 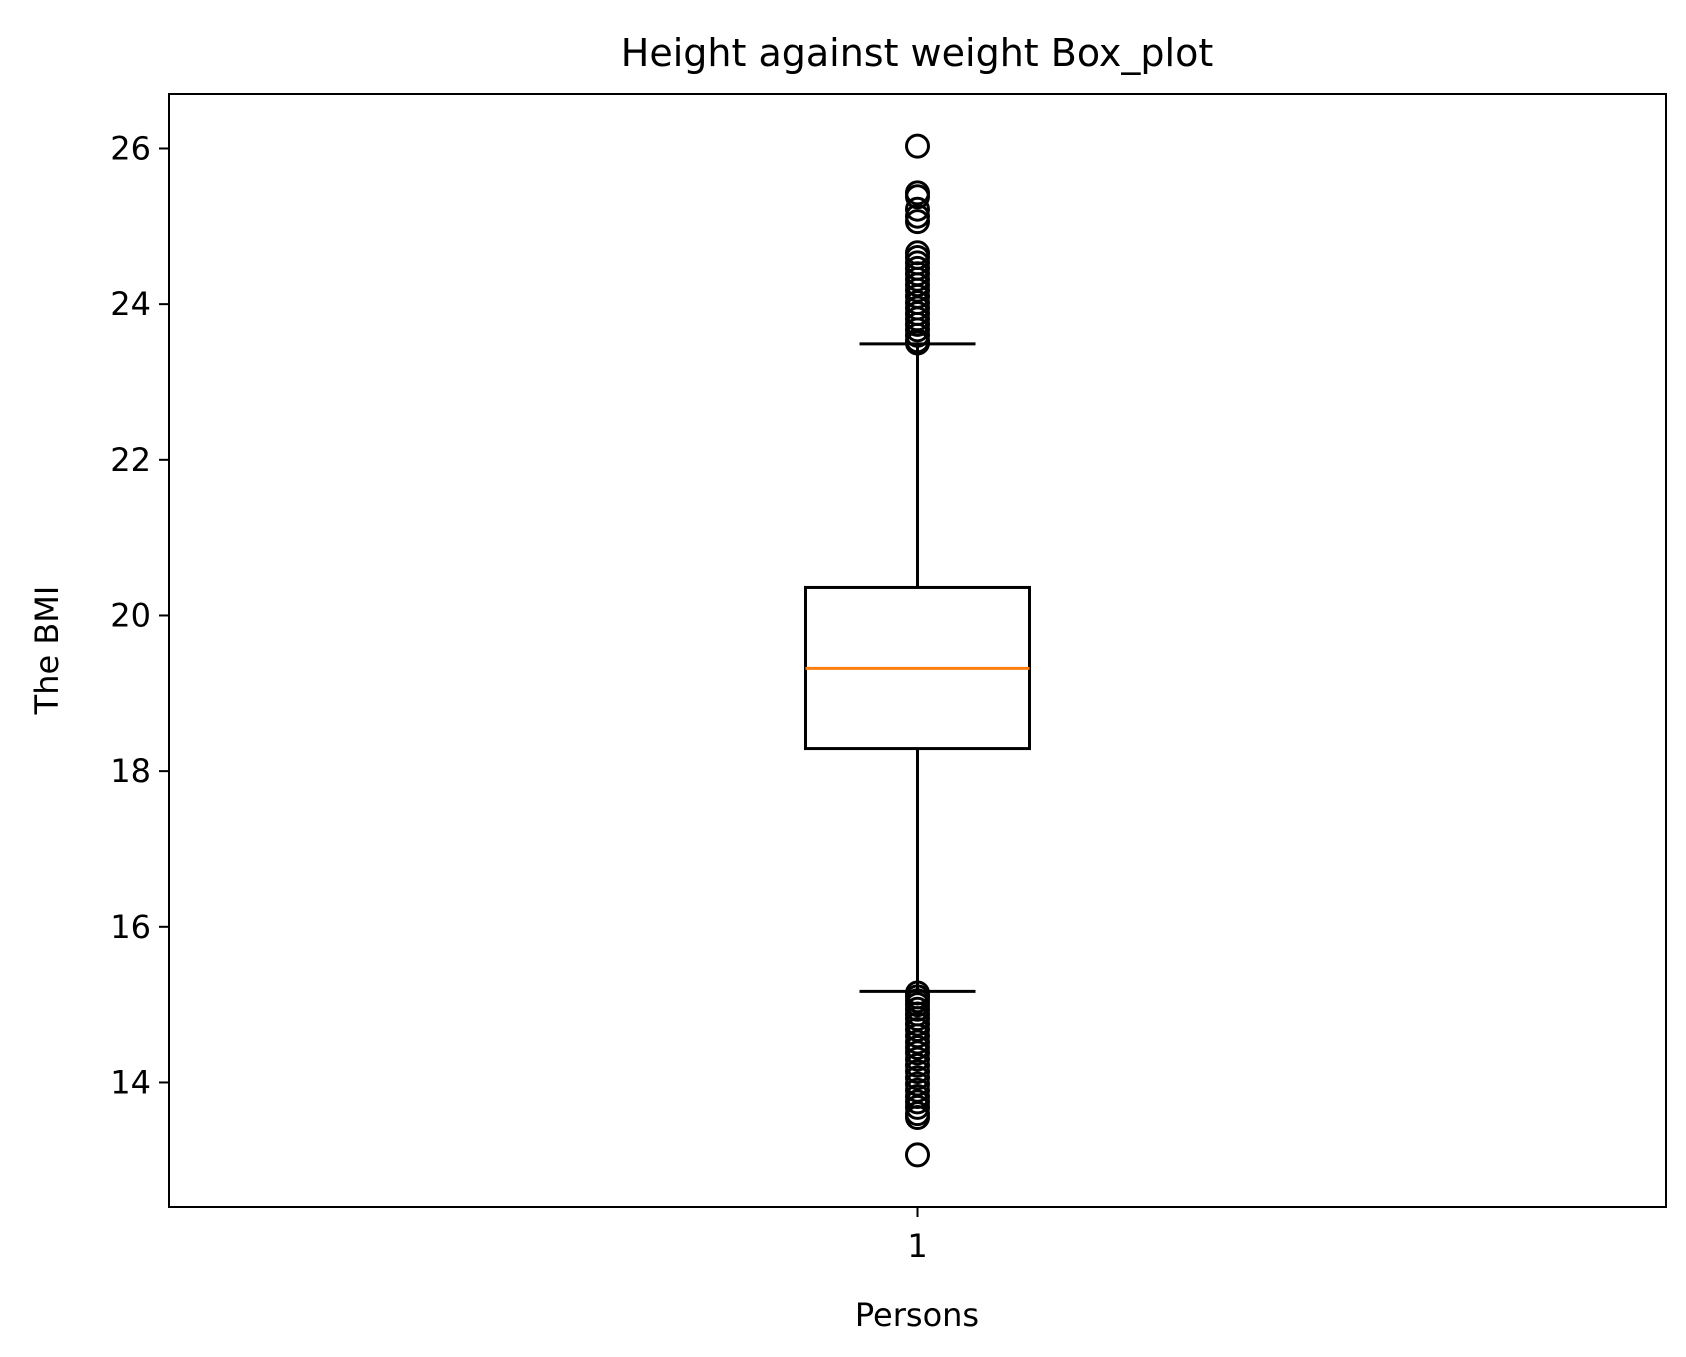 I want to click on plot-elements, so click(x=917, y=650).